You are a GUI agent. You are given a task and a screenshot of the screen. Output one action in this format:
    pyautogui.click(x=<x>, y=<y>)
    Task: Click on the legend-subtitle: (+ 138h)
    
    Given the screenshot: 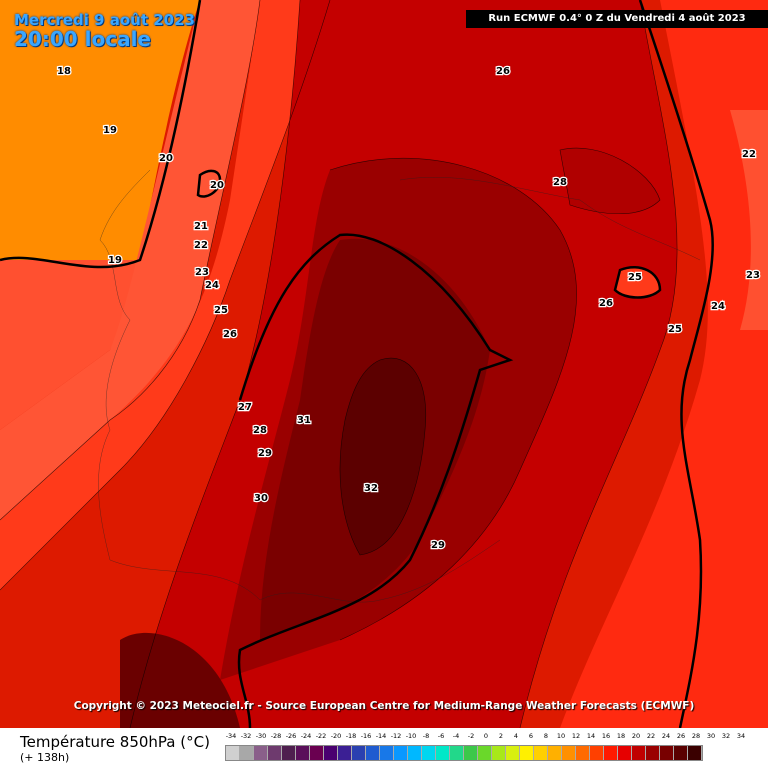 What is the action you would take?
    pyautogui.click(x=45, y=757)
    